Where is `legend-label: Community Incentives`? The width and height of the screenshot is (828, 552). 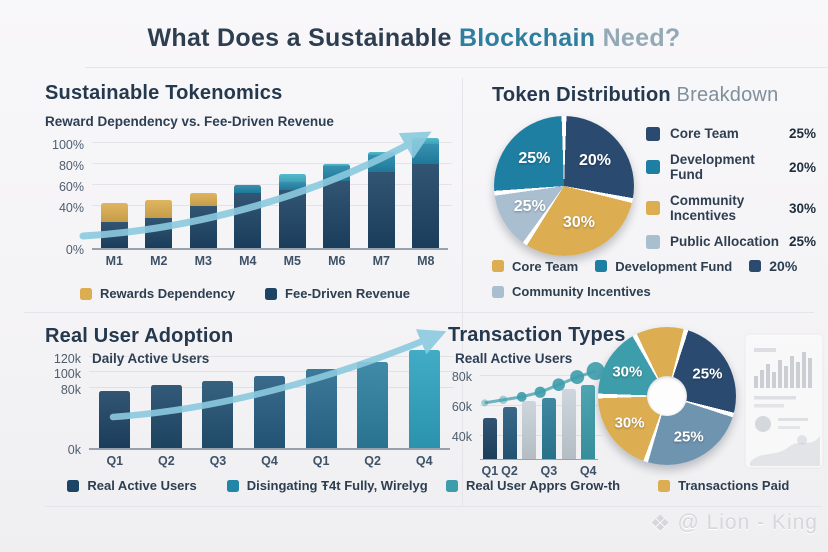 legend-label: Community Incentives is located at coordinates (707, 208).